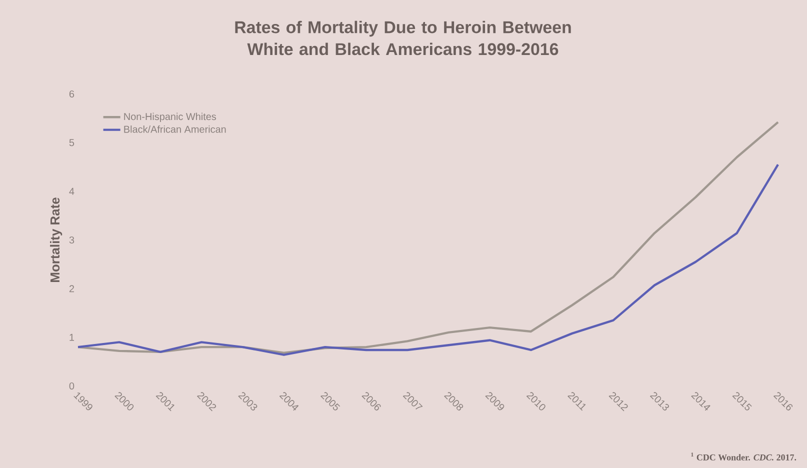 This screenshot has height=468, width=807. What do you see at coordinates (56, 240) in the screenshot?
I see `y-axis-title: Mortality Rate` at bounding box center [56, 240].